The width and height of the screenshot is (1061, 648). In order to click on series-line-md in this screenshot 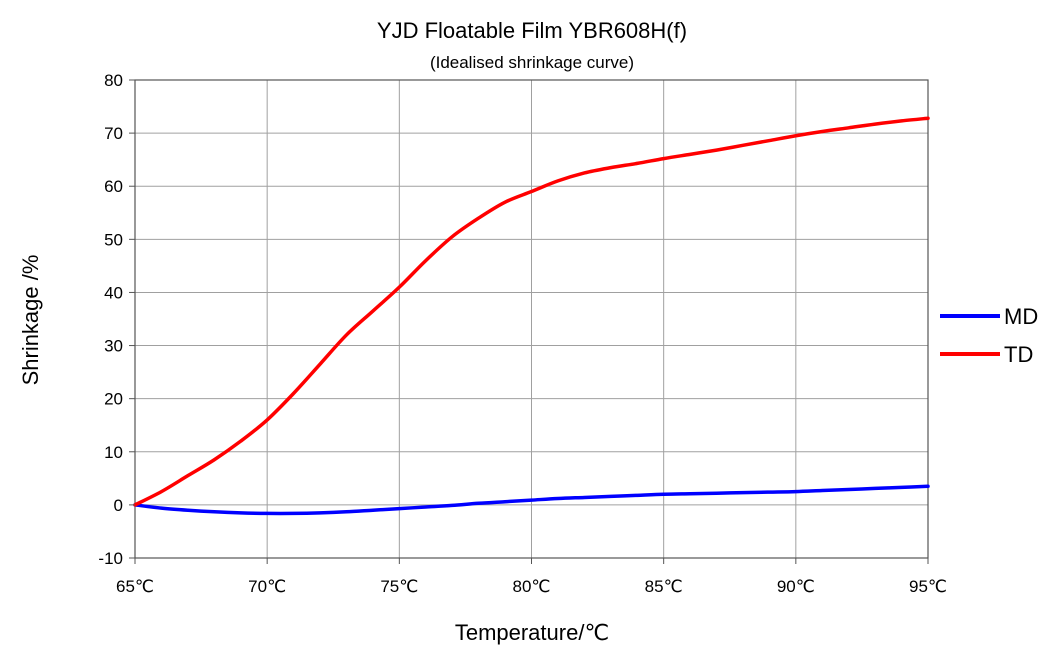, I will do `click(531, 500)`.